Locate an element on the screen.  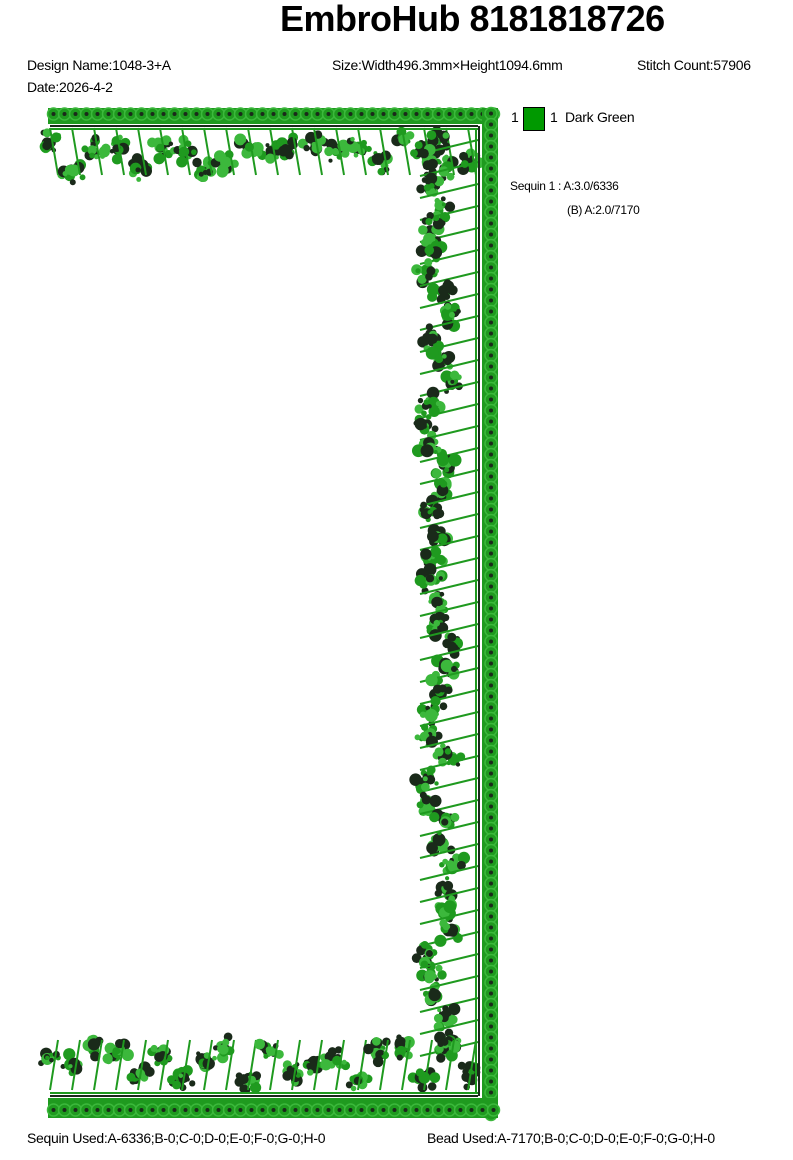
page-title: EmbroHub 8181818726 is located at coordinates (472, 19).